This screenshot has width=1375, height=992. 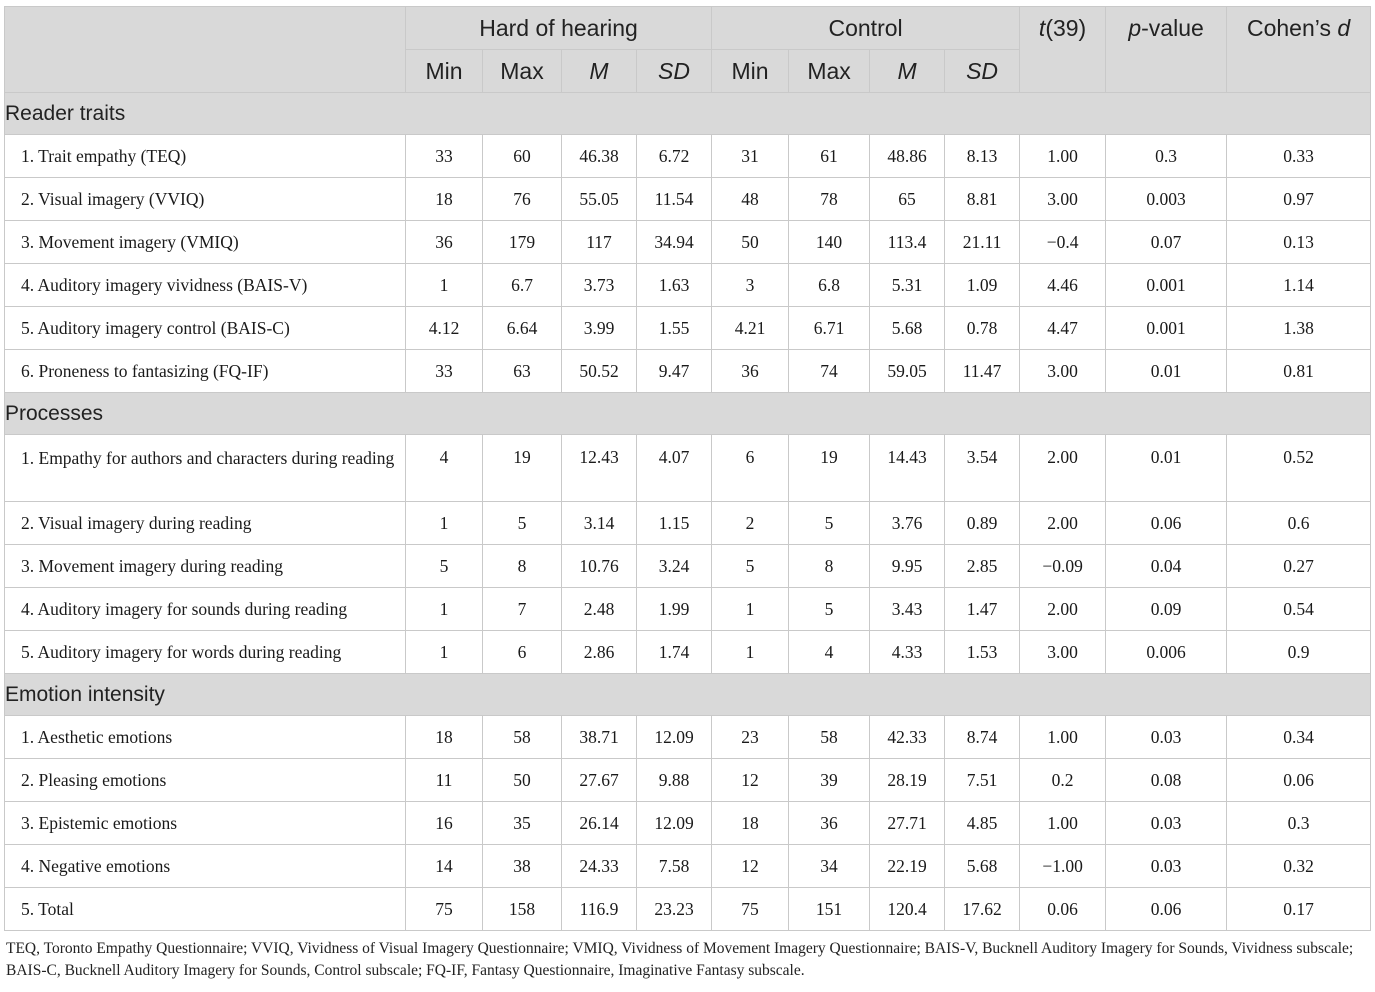 I want to click on cell-hoh-min: 4, so click(x=444, y=468).